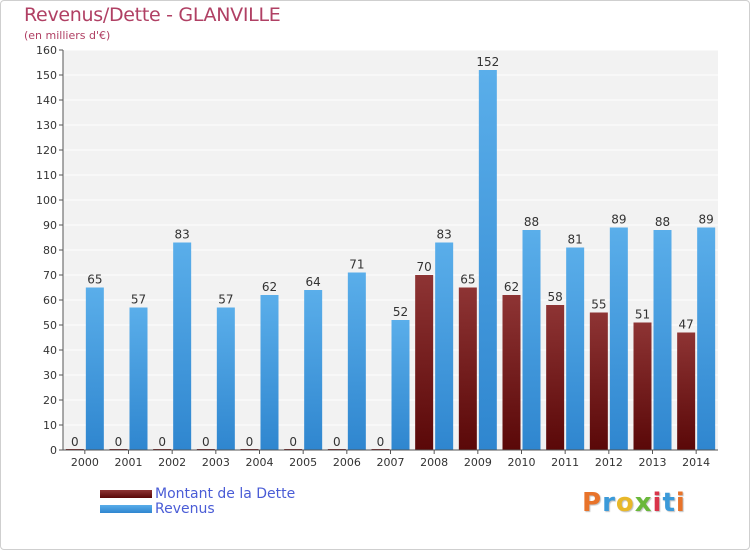 The height and width of the screenshot is (550, 750). What do you see at coordinates (206, 442) in the screenshot?
I see `data-label-dette-2003: 0` at bounding box center [206, 442].